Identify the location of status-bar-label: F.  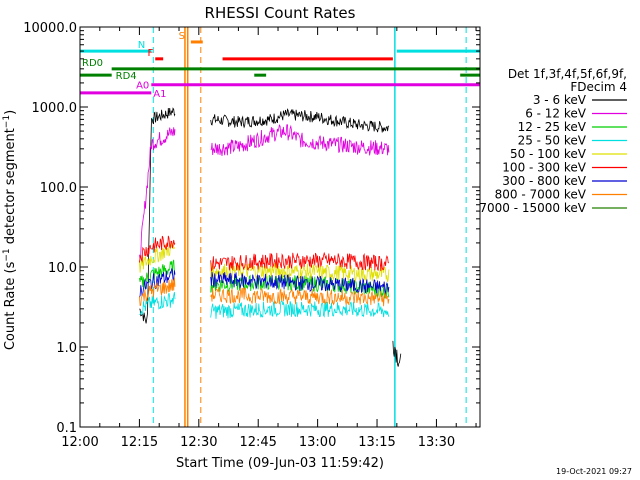
(150, 53).